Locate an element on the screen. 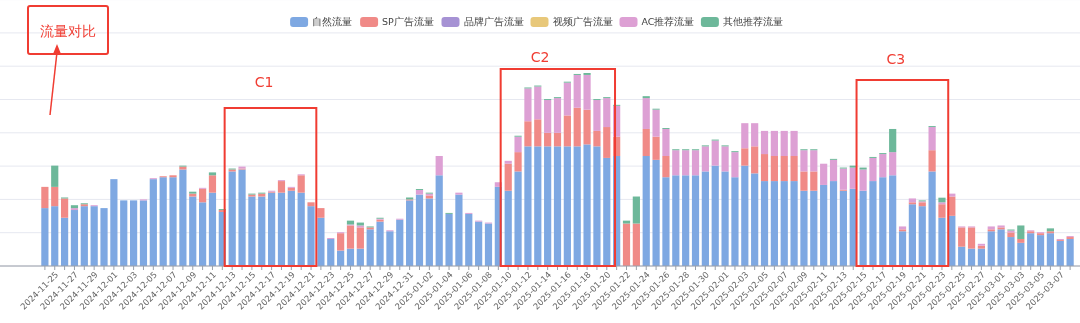 This screenshot has width=1080, height=323. chart-title: 流量对比 is located at coordinates (68, 30).